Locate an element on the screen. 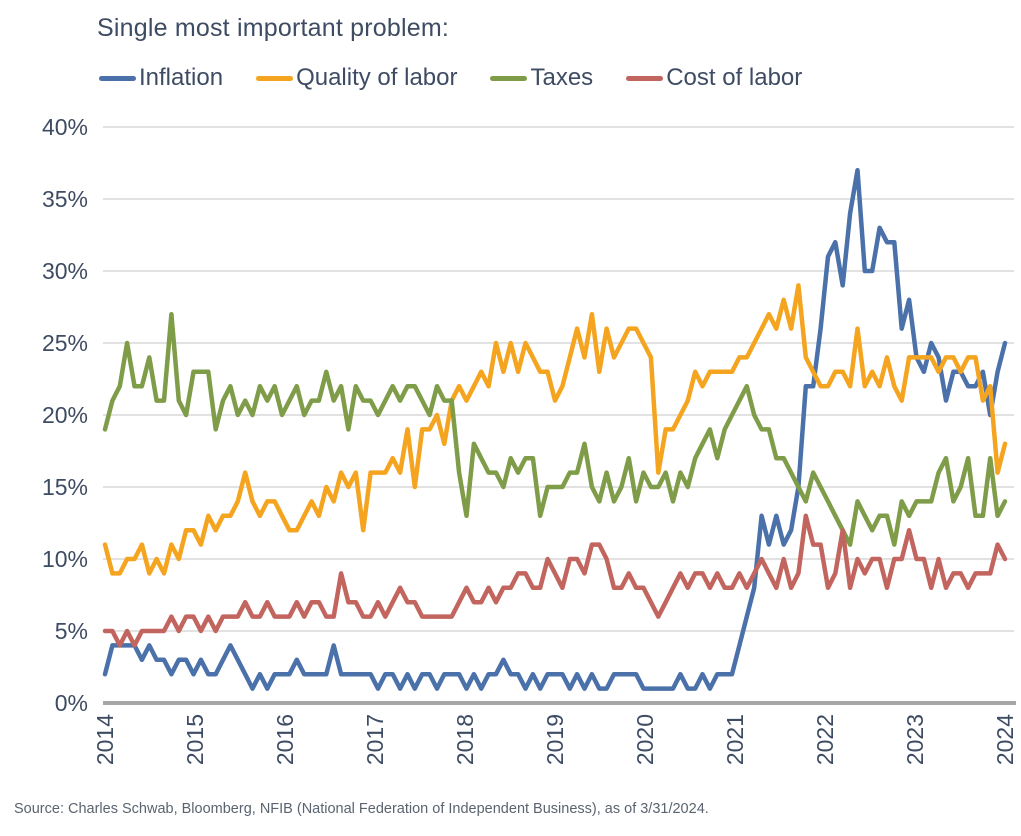 This screenshot has width=1021, height=836. x-tick-label: 2023 is located at coordinates (915, 739).